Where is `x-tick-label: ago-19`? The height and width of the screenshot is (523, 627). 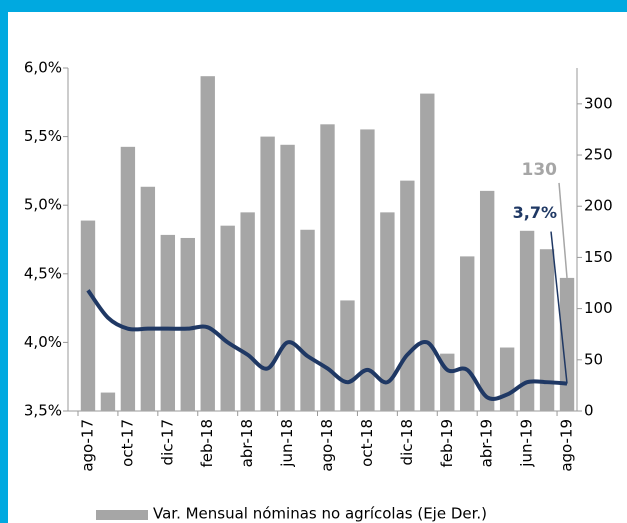 x-tick-label: ago-19 is located at coordinates (567, 445).